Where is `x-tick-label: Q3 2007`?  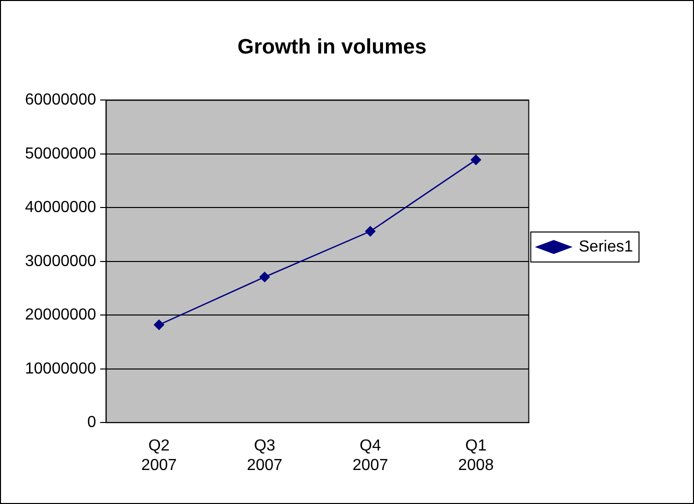
x-tick-label: Q3 2007 is located at coordinates (264, 456).